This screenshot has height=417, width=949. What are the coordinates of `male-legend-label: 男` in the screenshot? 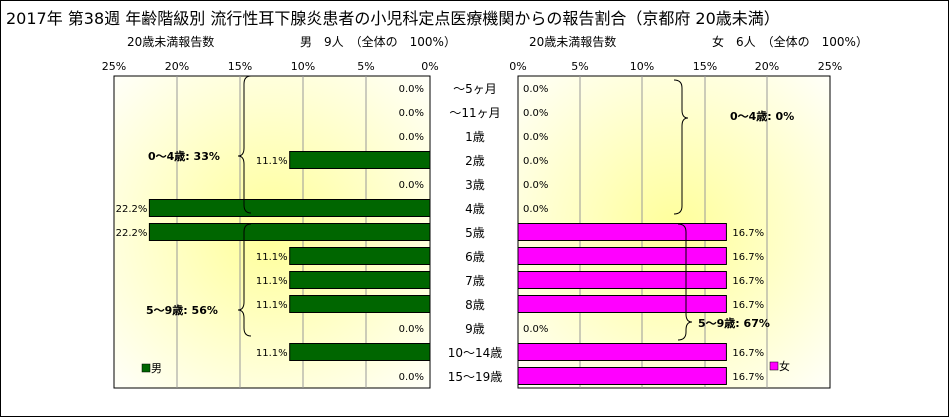 It's located at (156, 368).